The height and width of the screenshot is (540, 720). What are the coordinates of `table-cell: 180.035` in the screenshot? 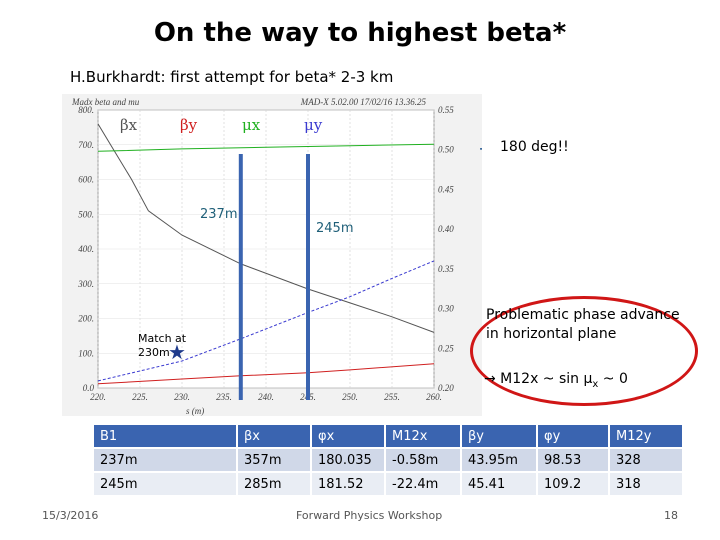 It's located at (348, 460).